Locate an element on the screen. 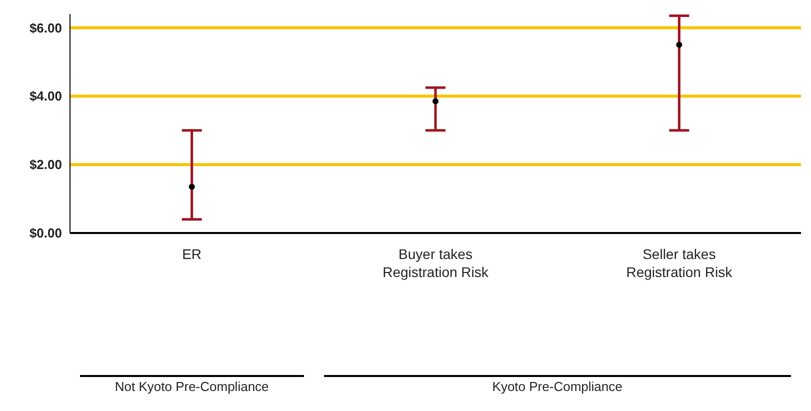  x-tick-label: Buyer takes Registration Risk is located at coordinates (436, 263).